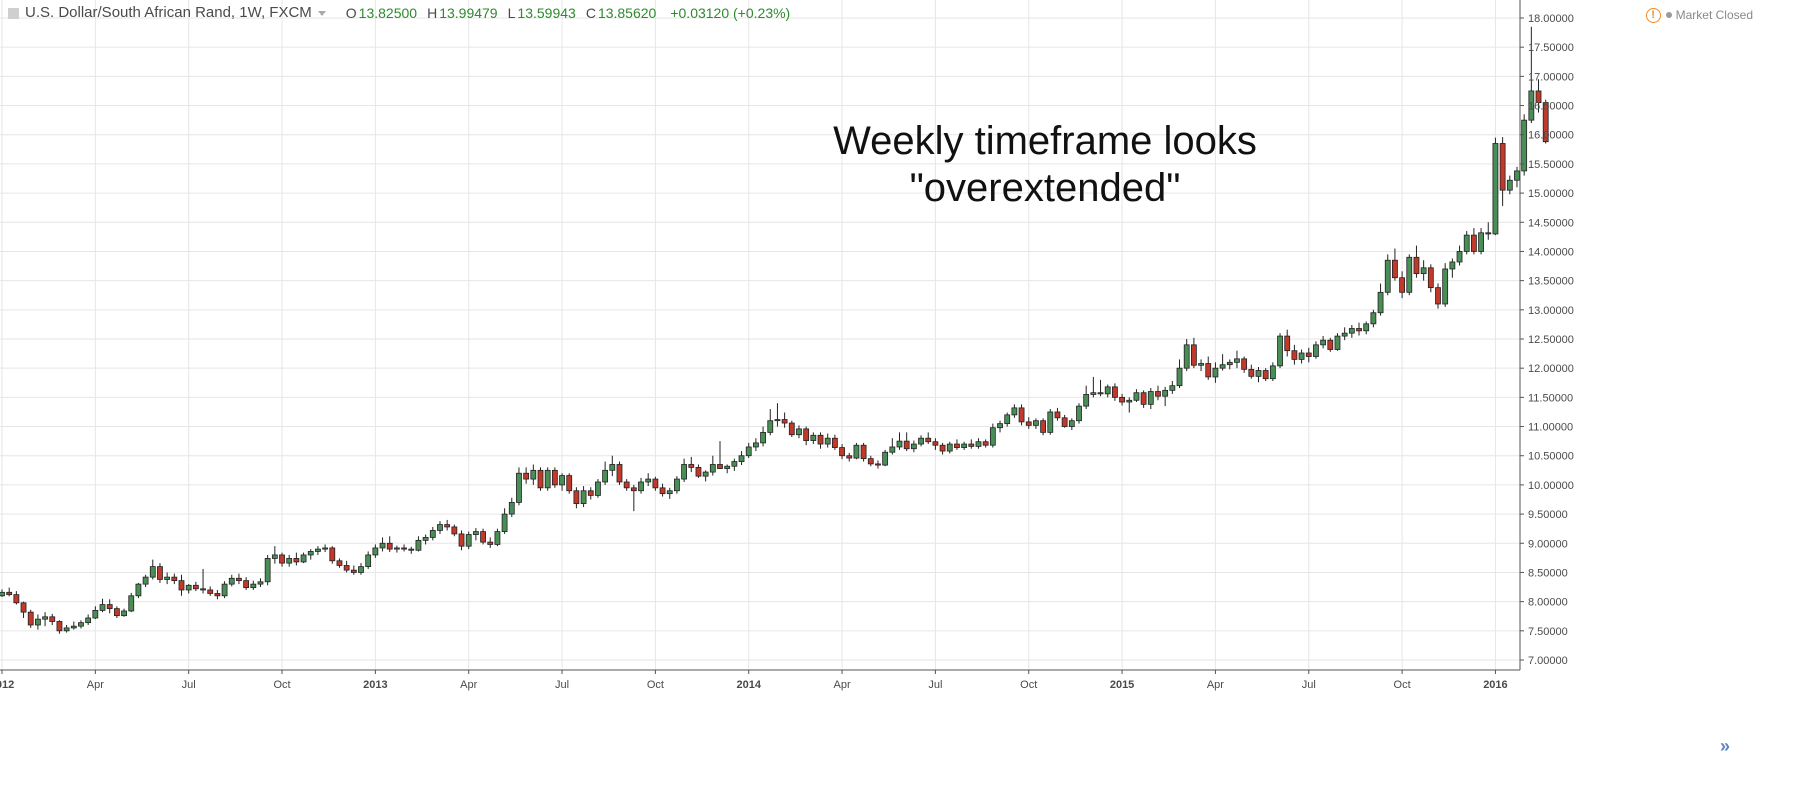  I want to click on x-tick-label: 2016, so click(1495, 685).